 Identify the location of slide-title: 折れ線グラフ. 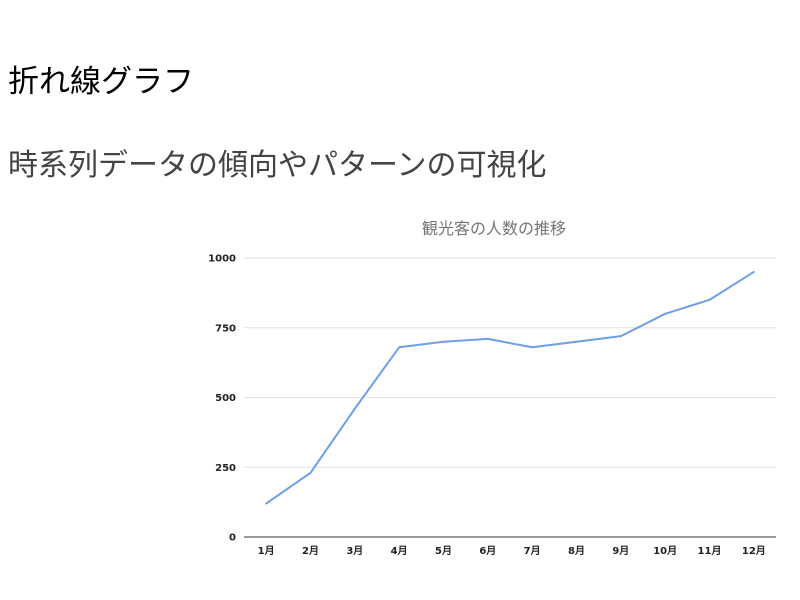
(101, 82).